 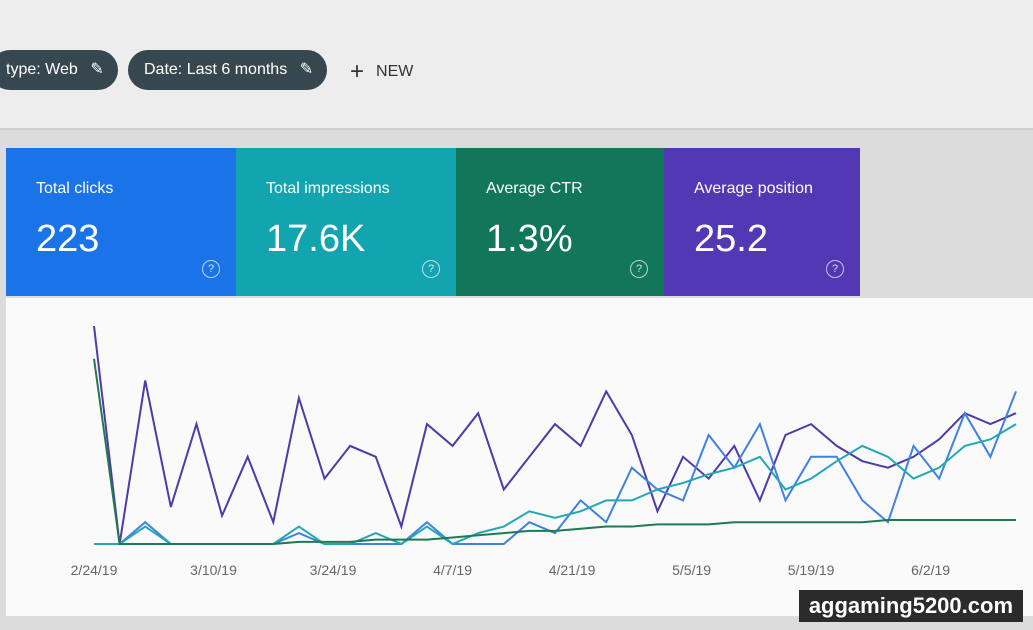 What do you see at coordinates (59, 70) in the screenshot?
I see `filter-chip: type: Web` at bounding box center [59, 70].